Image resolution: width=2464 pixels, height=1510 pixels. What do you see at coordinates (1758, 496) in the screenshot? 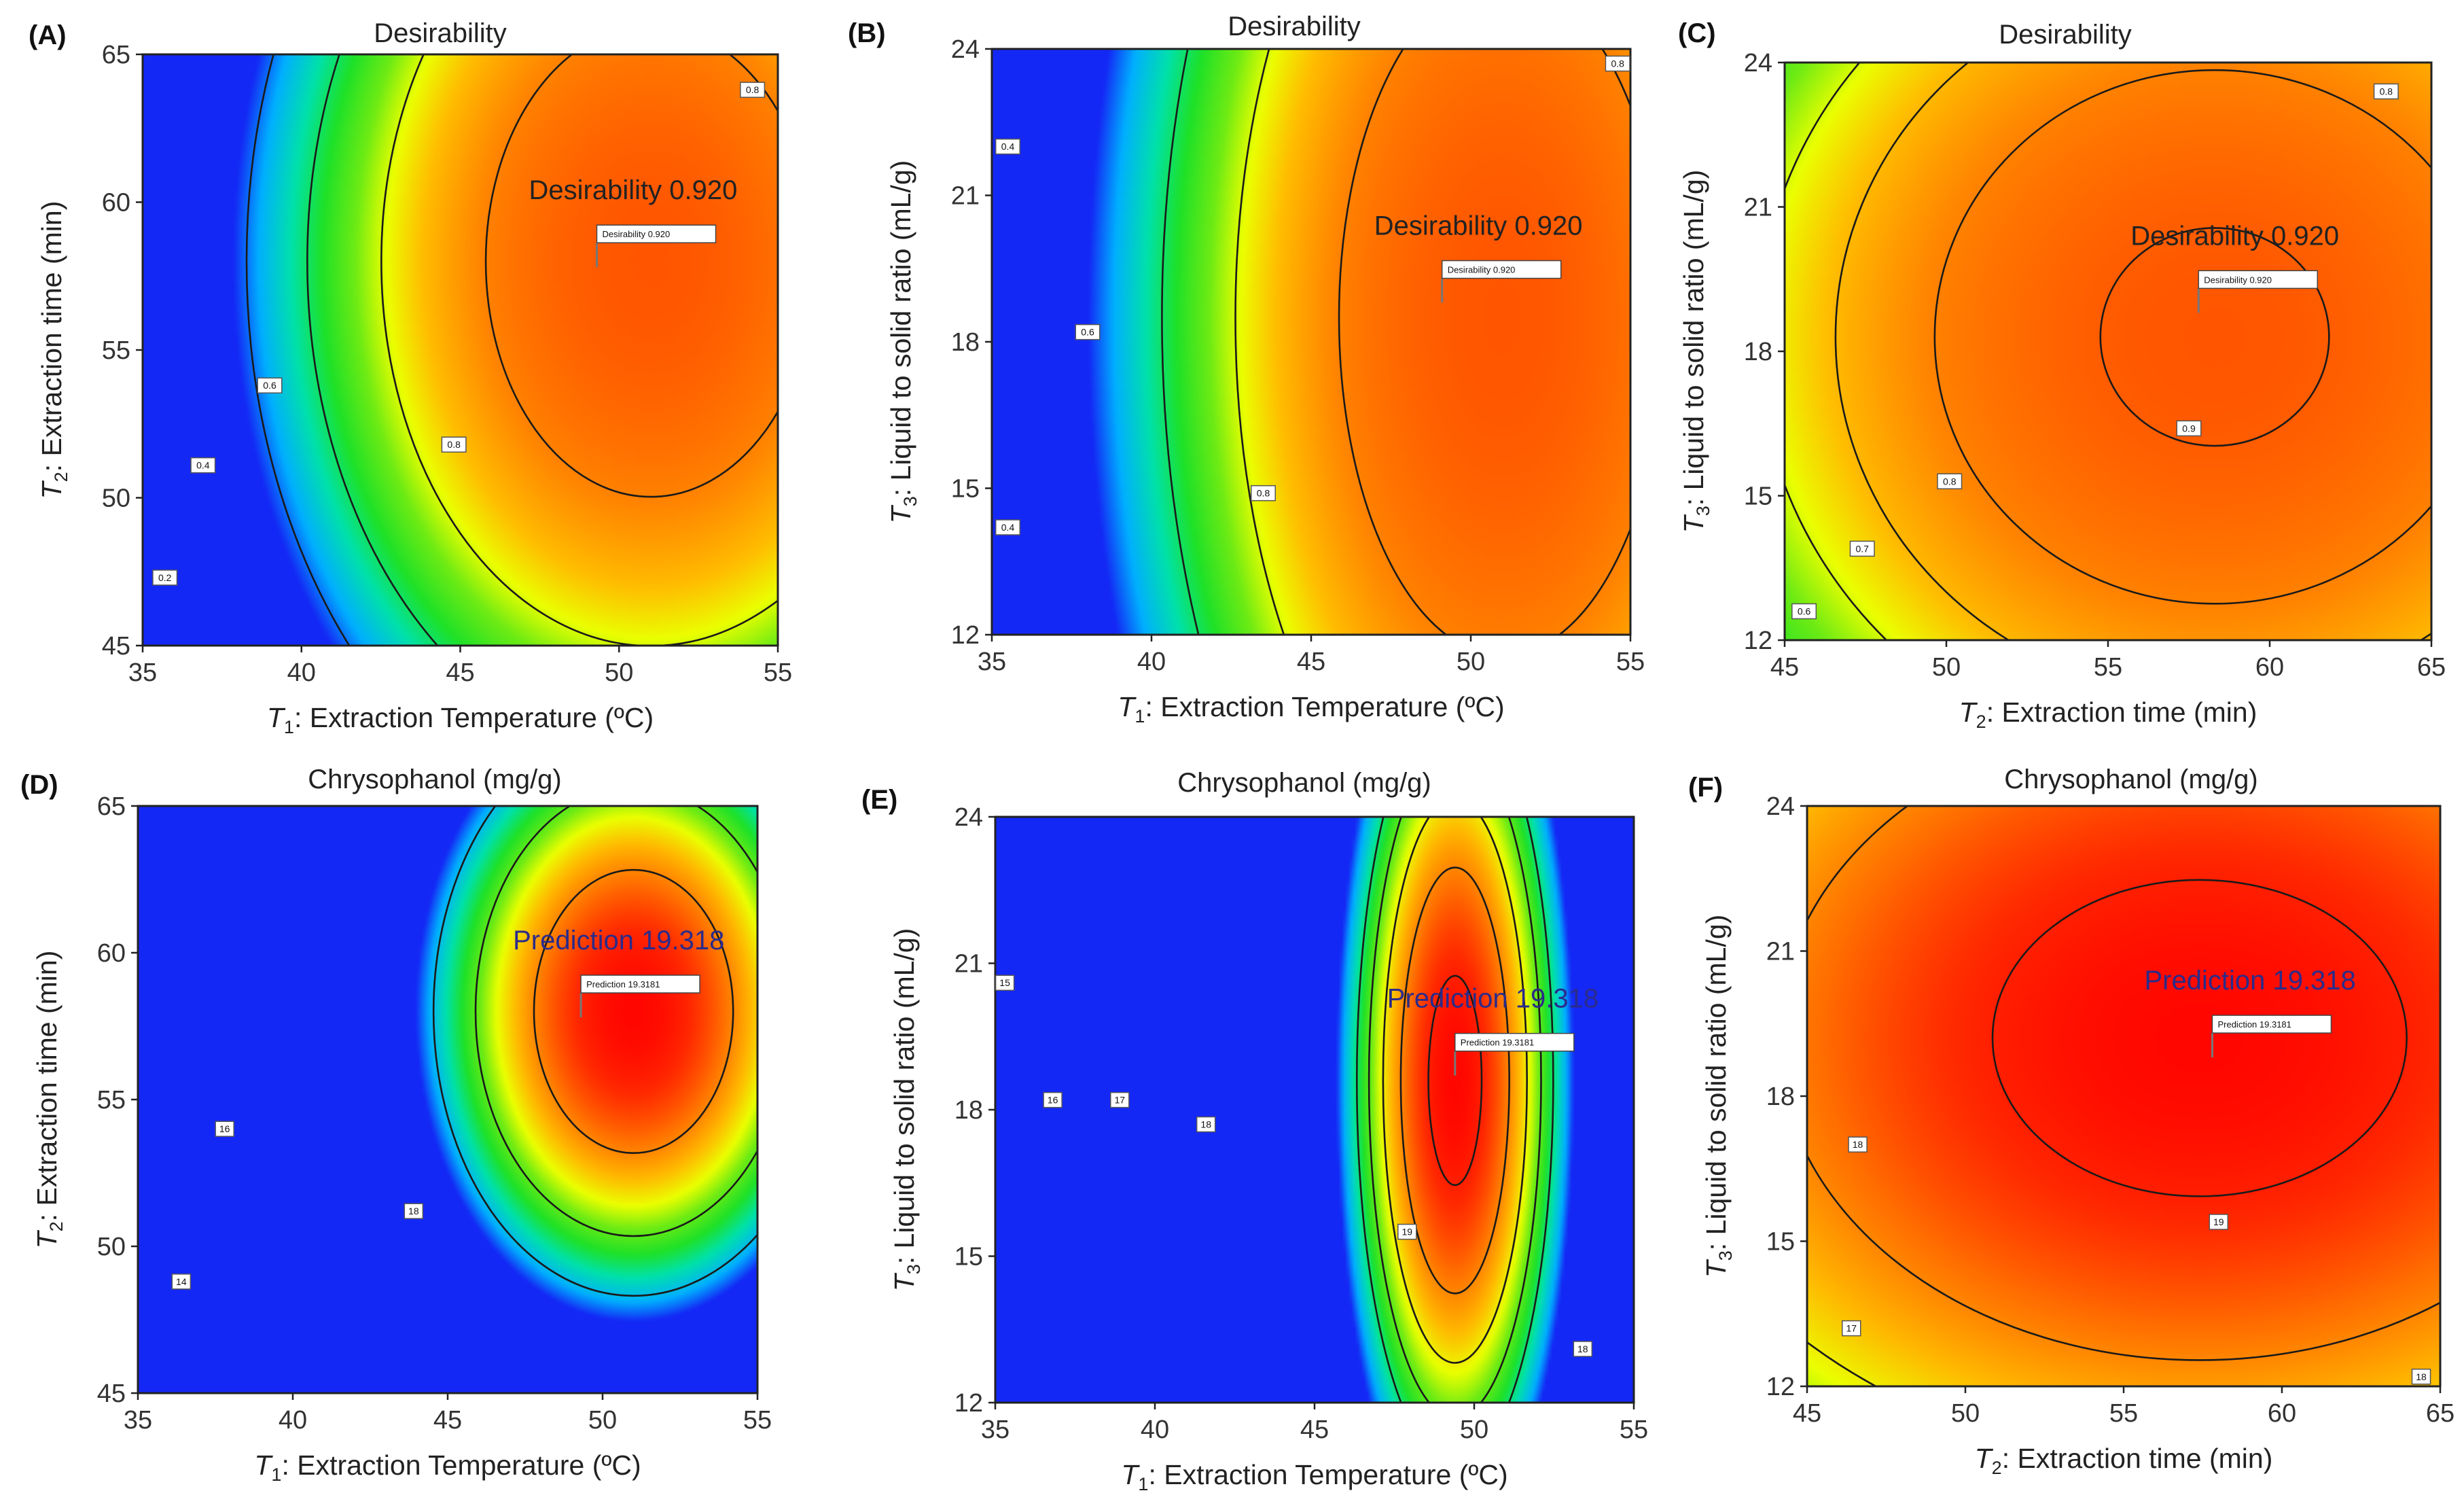
I see `y-tick-label: 15` at bounding box center [1758, 496].